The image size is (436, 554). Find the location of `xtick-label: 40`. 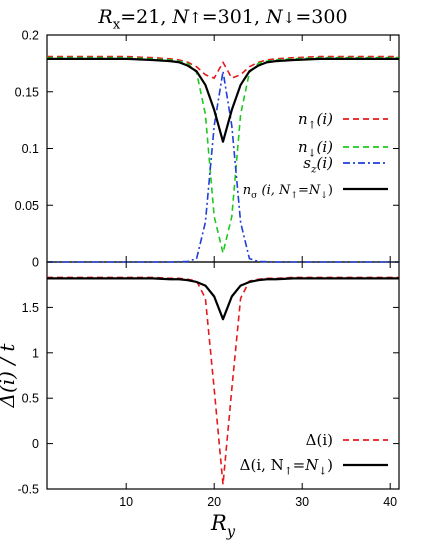

xtick-label: 40 is located at coordinates (390, 502).